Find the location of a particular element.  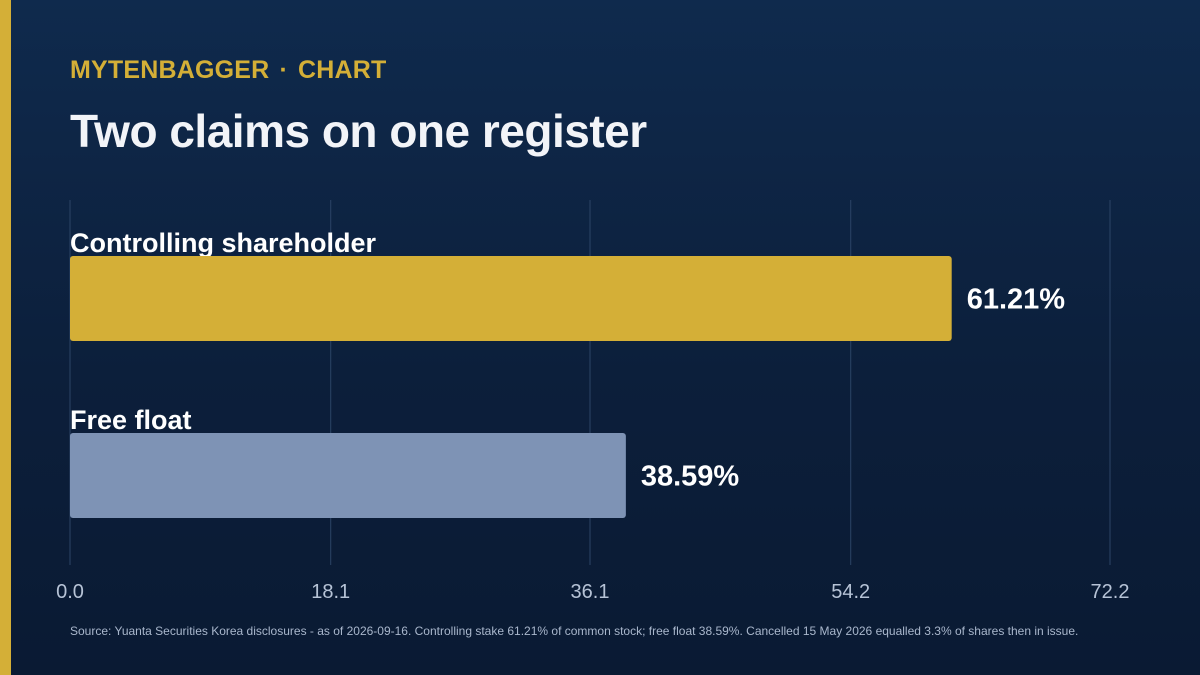

section-label: CHART is located at coordinates (342, 70).